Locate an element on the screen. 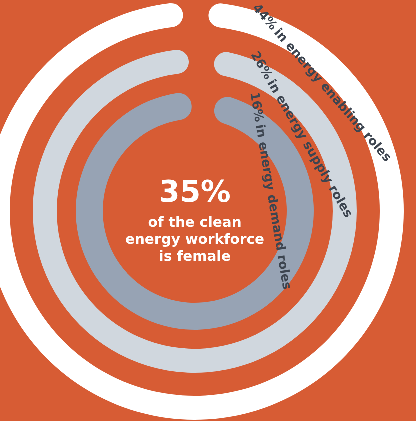  text: 35% is located at coordinates (195, 192).